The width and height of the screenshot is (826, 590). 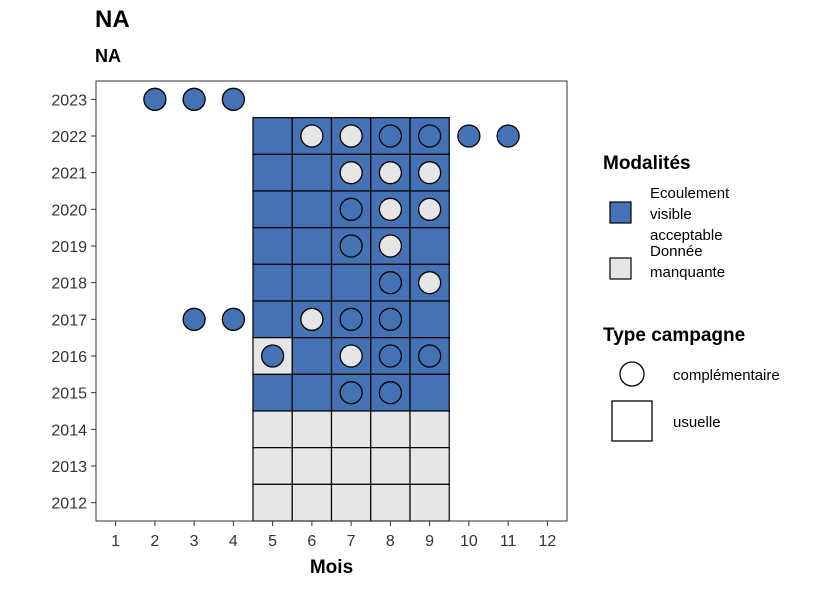 I want to click on y-tick-label-2020: 2020, so click(x=69, y=210).